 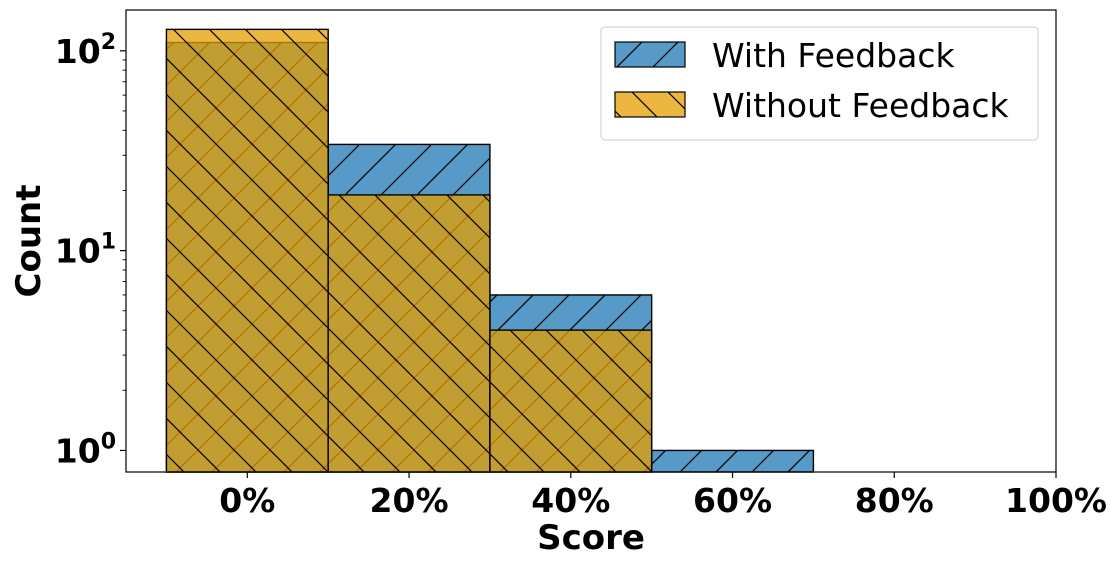 I want to click on legend-item-without-feedback: Without Feedback, so click(x=812, y=105).